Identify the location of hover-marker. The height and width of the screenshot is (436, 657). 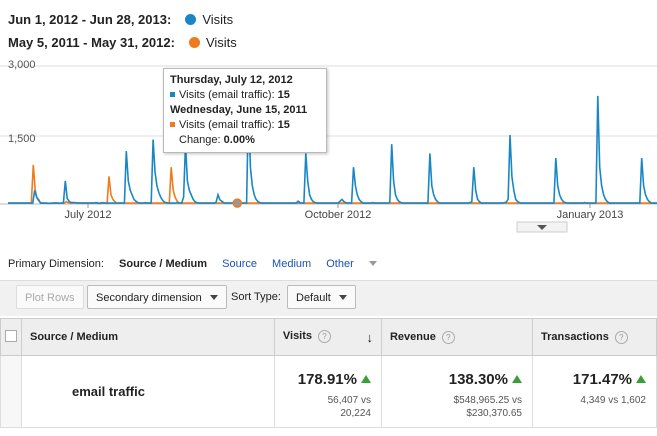
(237, 203).